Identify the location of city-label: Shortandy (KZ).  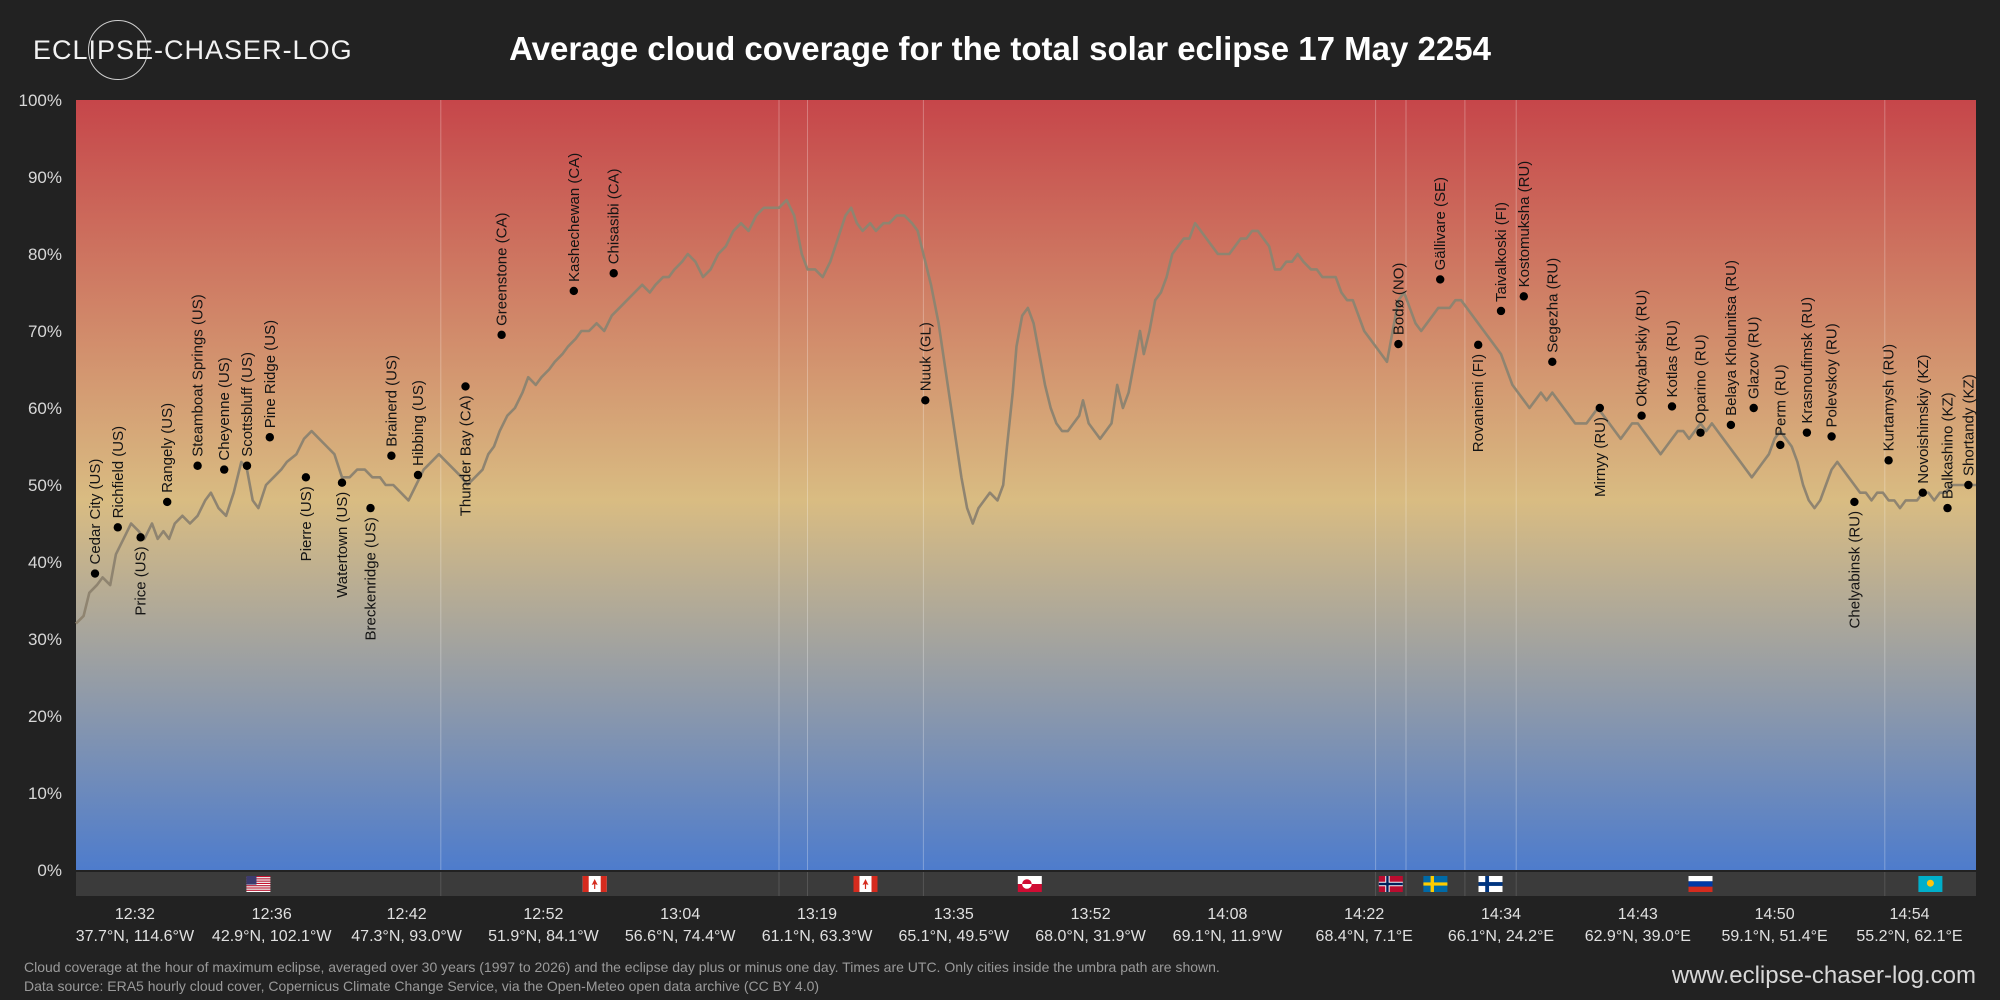
(1968, 425).